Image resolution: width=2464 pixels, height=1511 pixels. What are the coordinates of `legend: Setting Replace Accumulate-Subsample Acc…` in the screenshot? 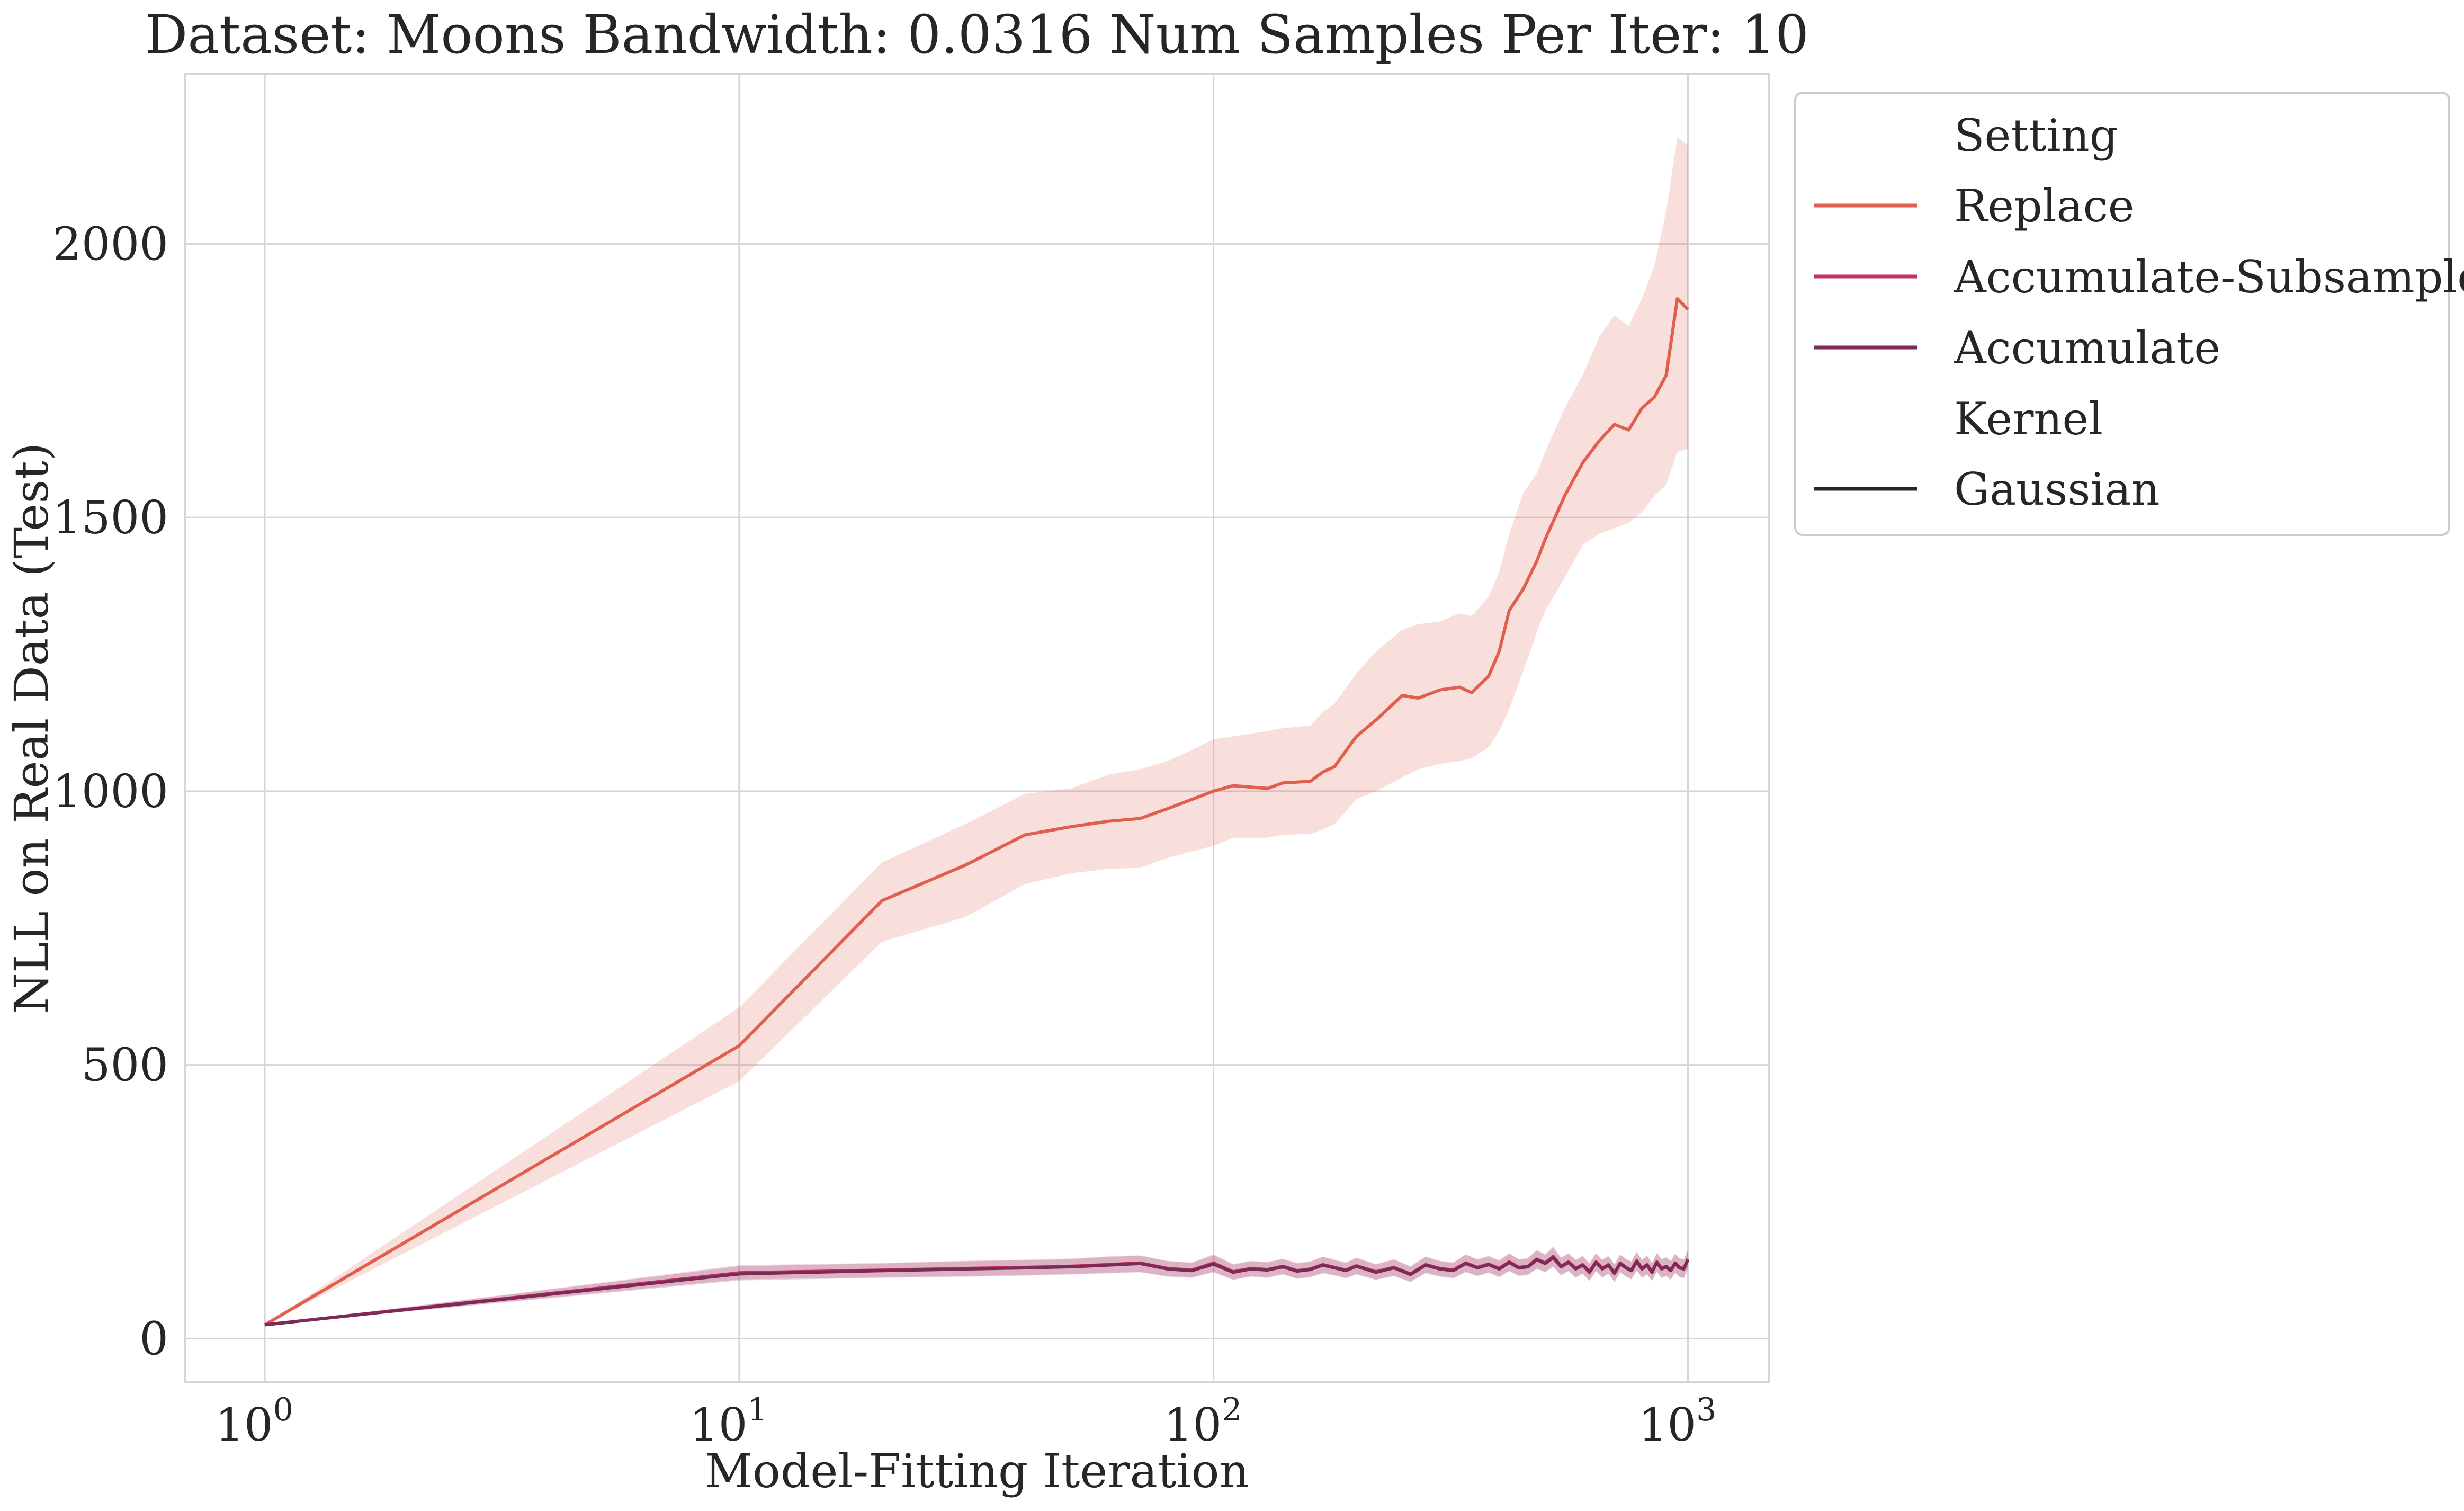 It's located at (2129, 314).